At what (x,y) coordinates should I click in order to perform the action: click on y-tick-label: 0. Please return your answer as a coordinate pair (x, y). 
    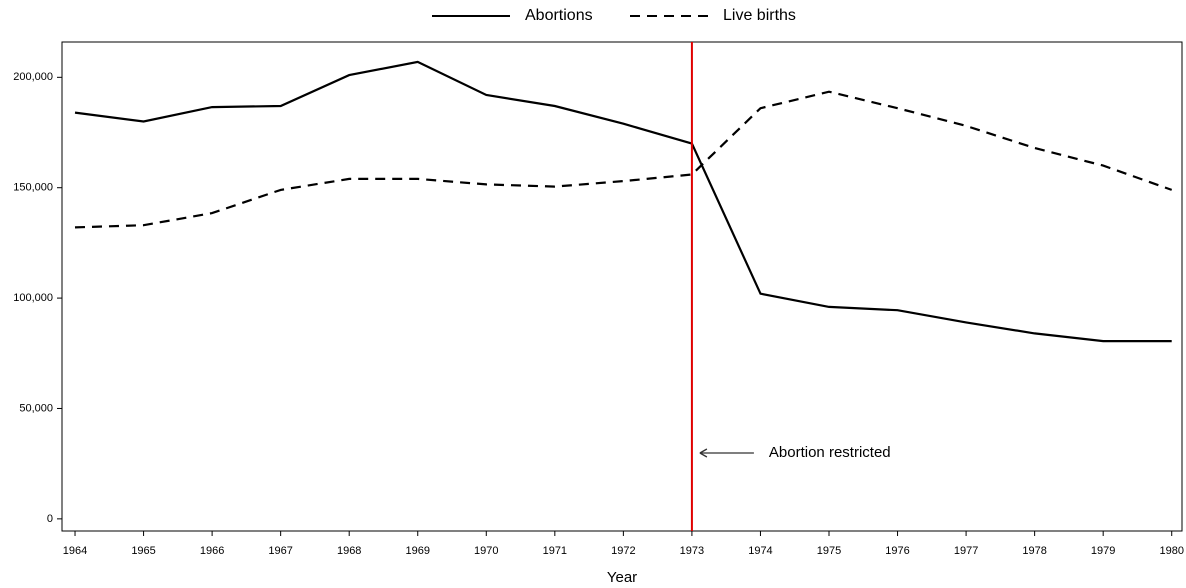
    Looking at the image, I should click on (50, 519).